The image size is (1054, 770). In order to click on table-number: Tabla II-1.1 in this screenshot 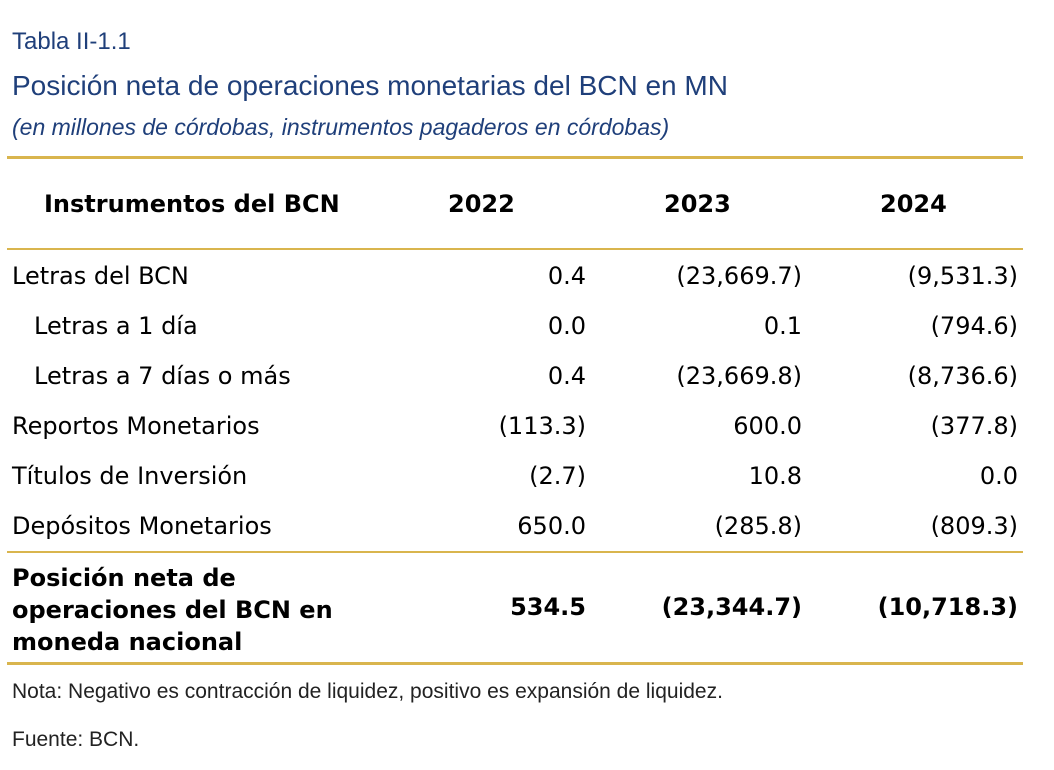, I will do `click(71, 41)`.